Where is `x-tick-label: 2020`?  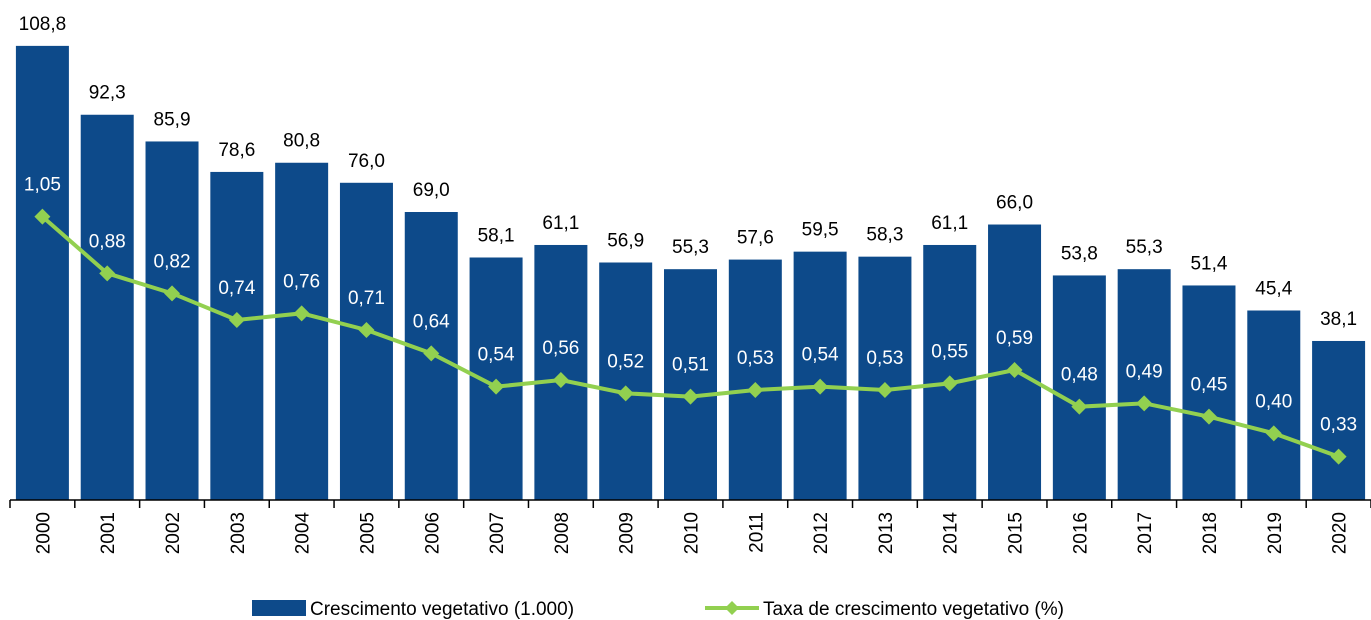 x-tick-label: 2020 is located at coordinates (1340, 533).